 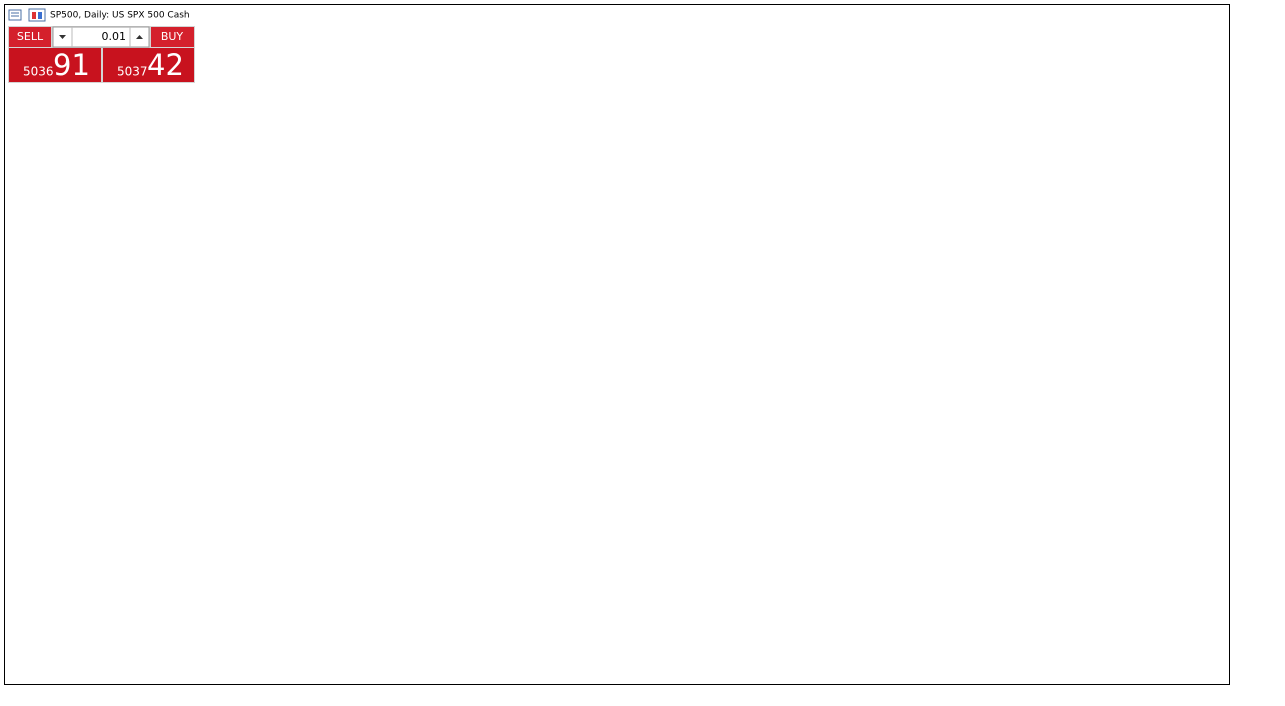 What do you see at coordinates (132, 72) in the screenshot?
I see `ask-big: 5037` at bounding box center [132, 72].